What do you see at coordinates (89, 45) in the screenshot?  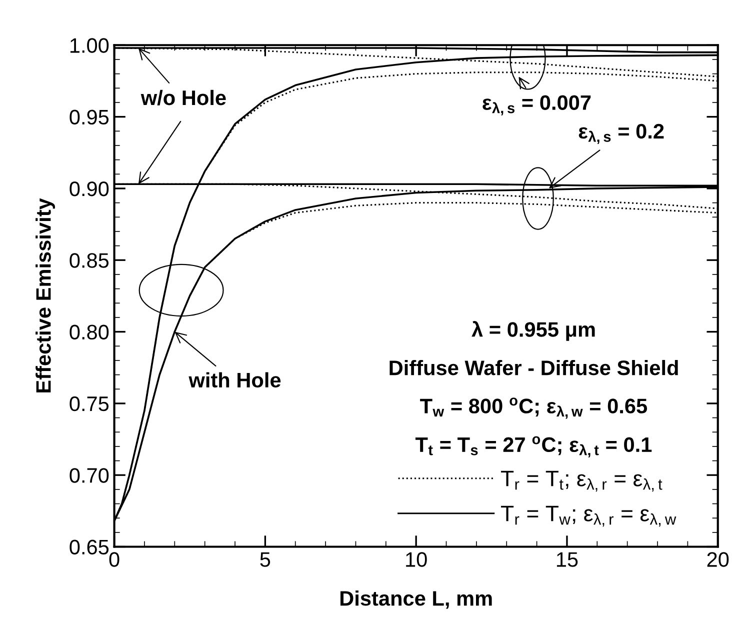 I see `y-tick-label: 1.00` at bounding box center [89, 45].